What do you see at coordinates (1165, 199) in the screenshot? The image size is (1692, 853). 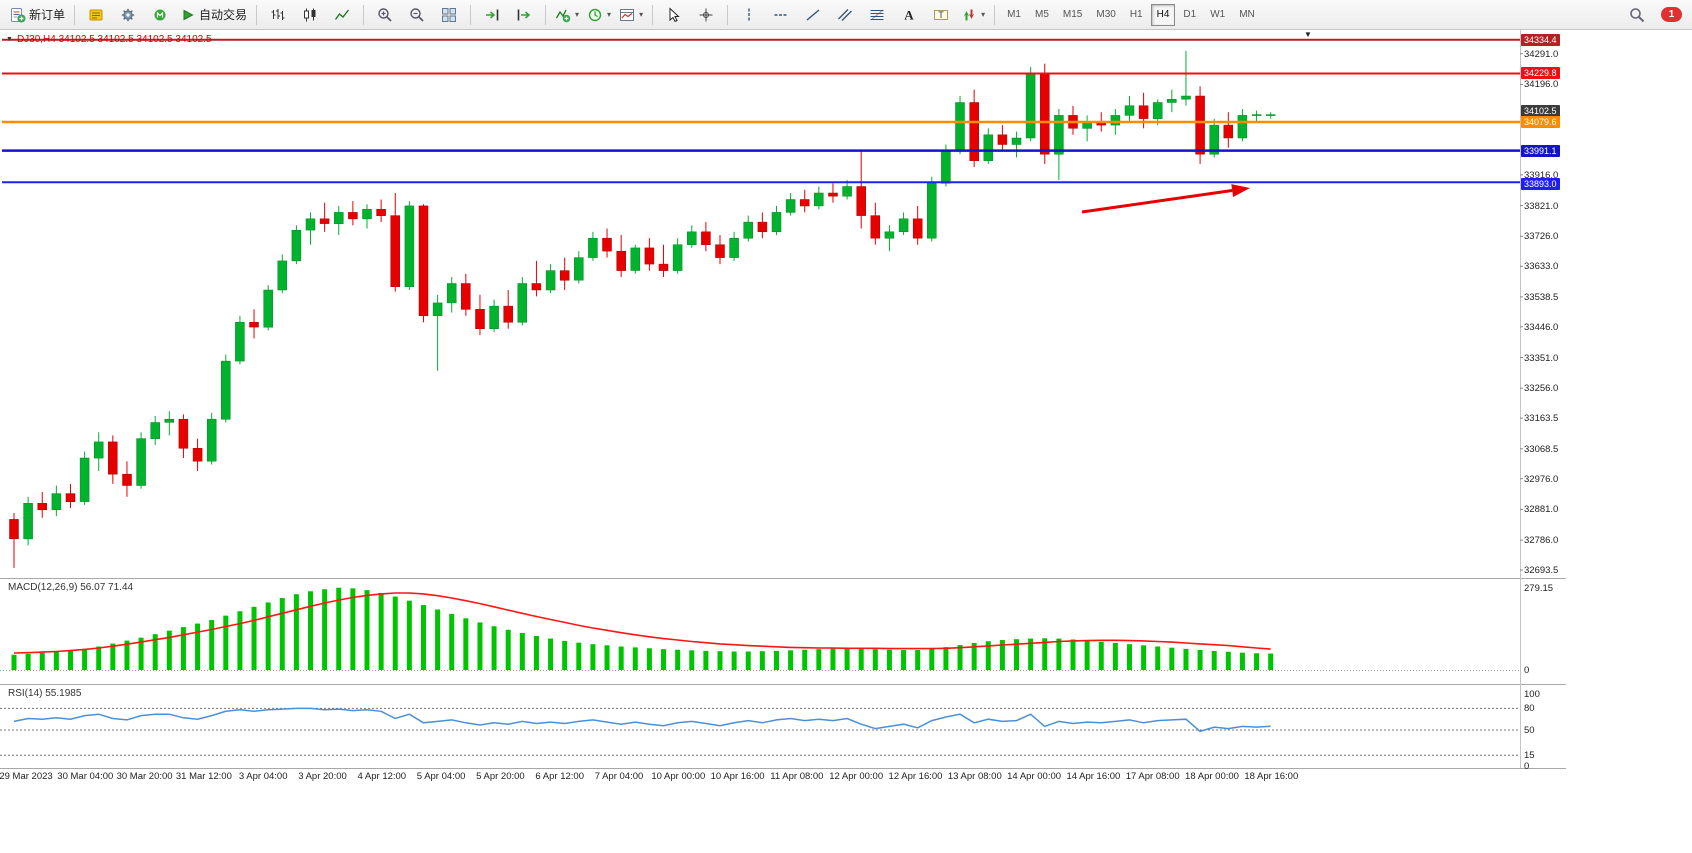 I see `trend-arrow-annotation` at bounding box center [1165, 199].